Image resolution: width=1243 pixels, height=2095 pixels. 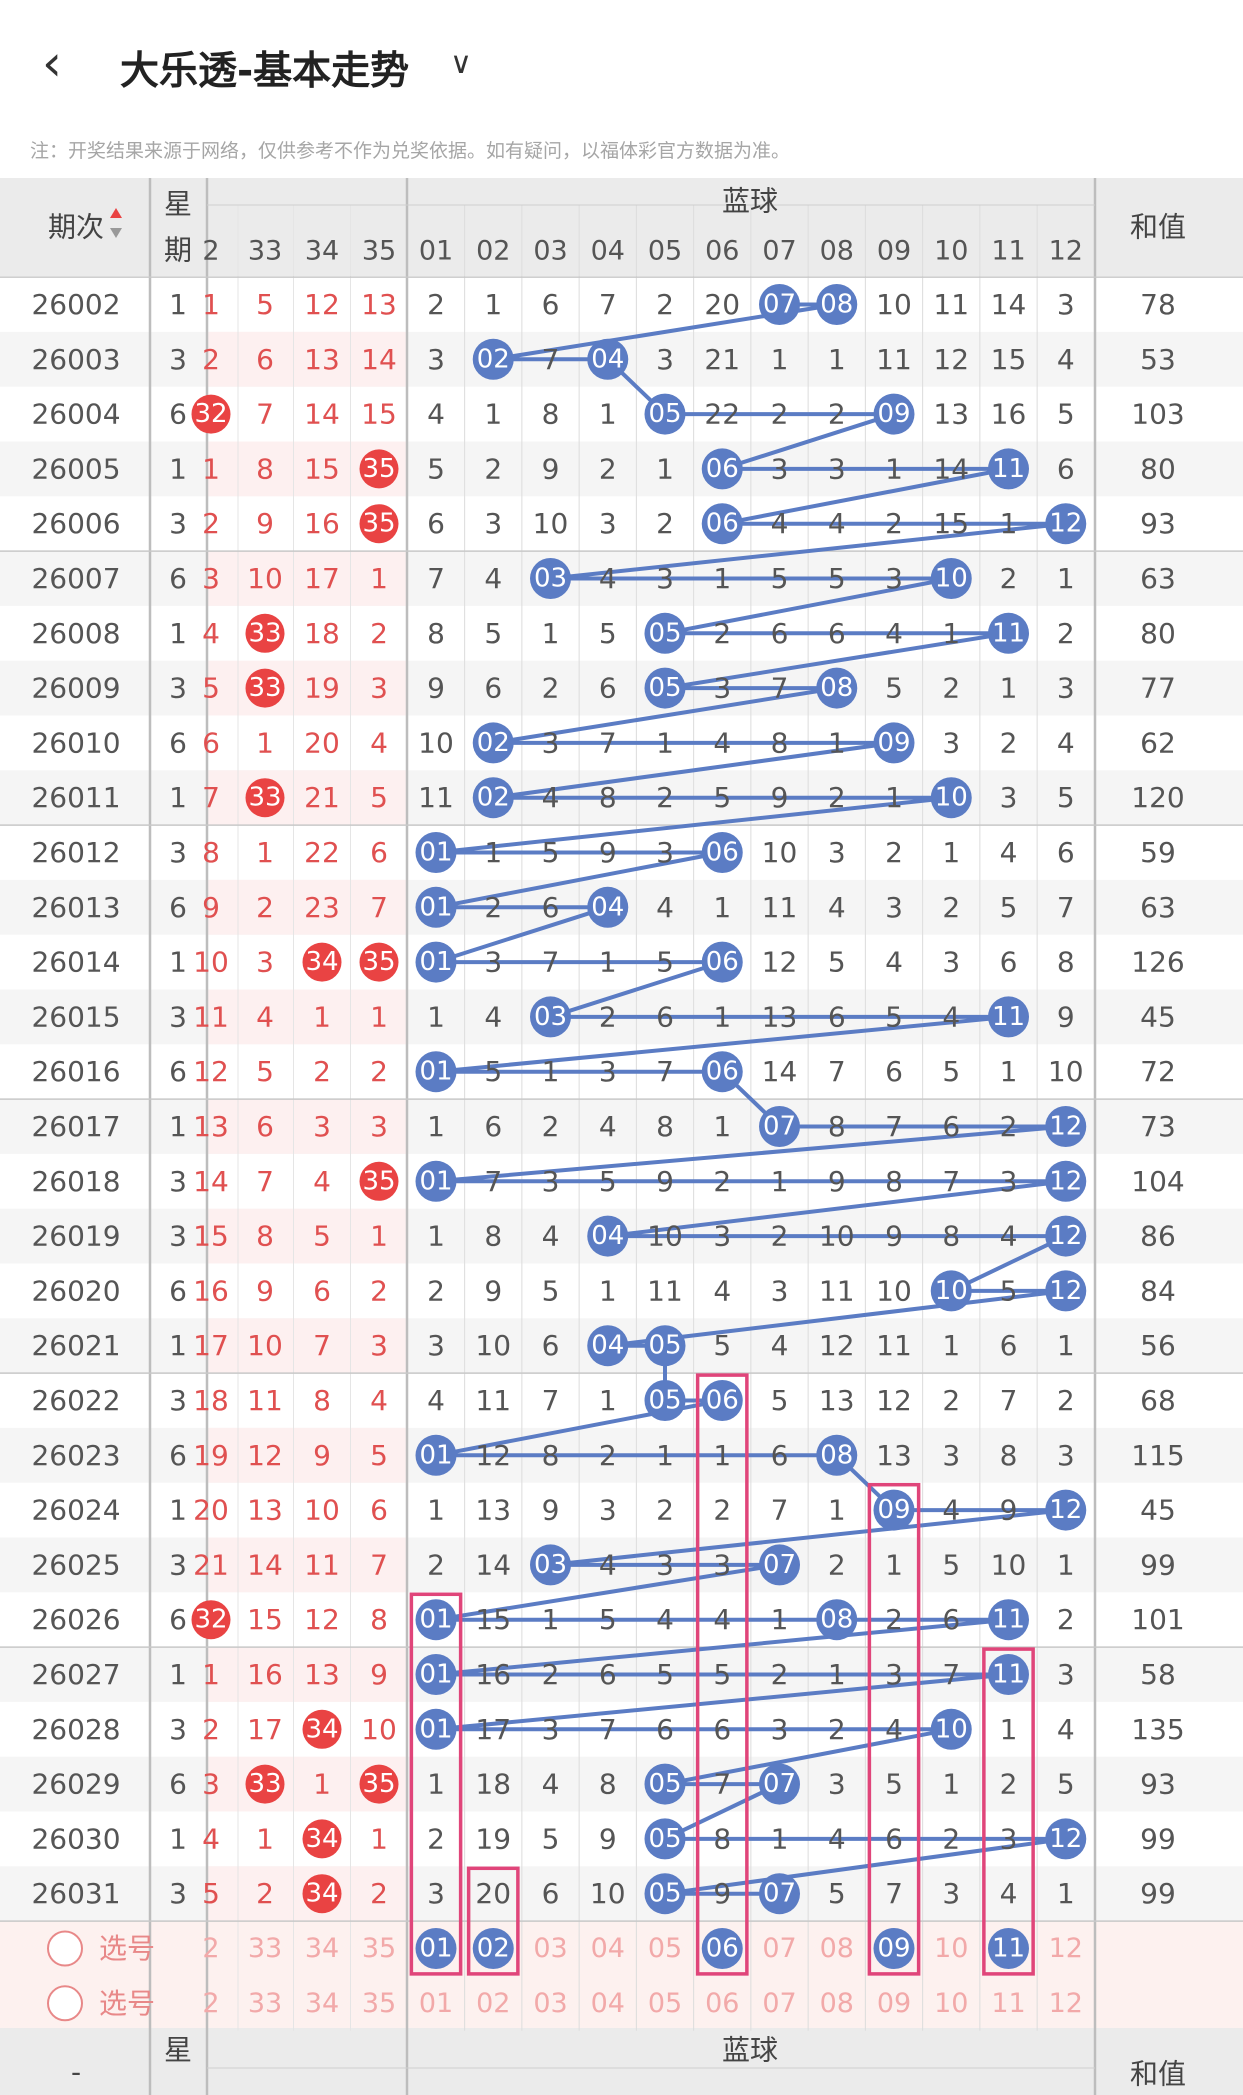 What do you see at coordinates (116, 213) in the screenshot?
I see `sort-up-icon` at bounding box center [116, 213].